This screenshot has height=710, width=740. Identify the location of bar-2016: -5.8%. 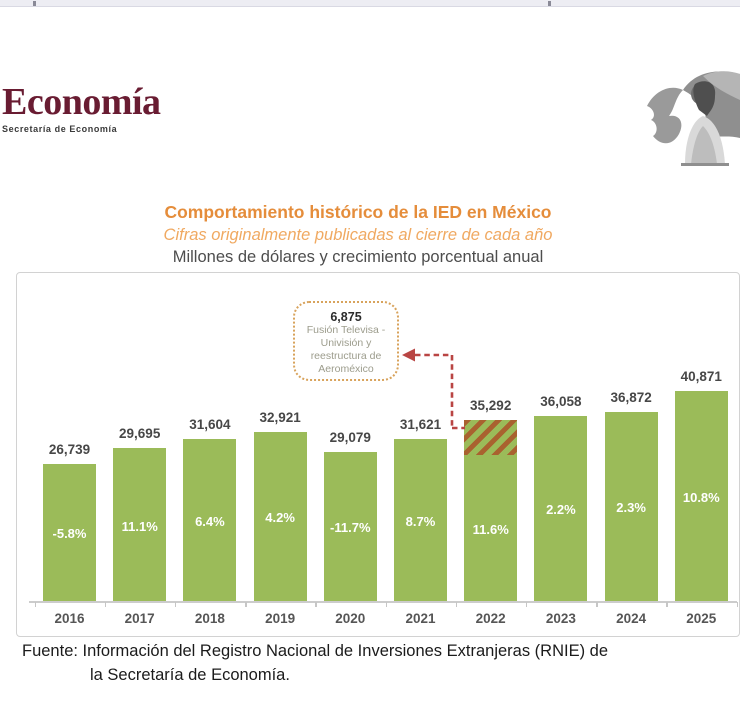
(69, 532).